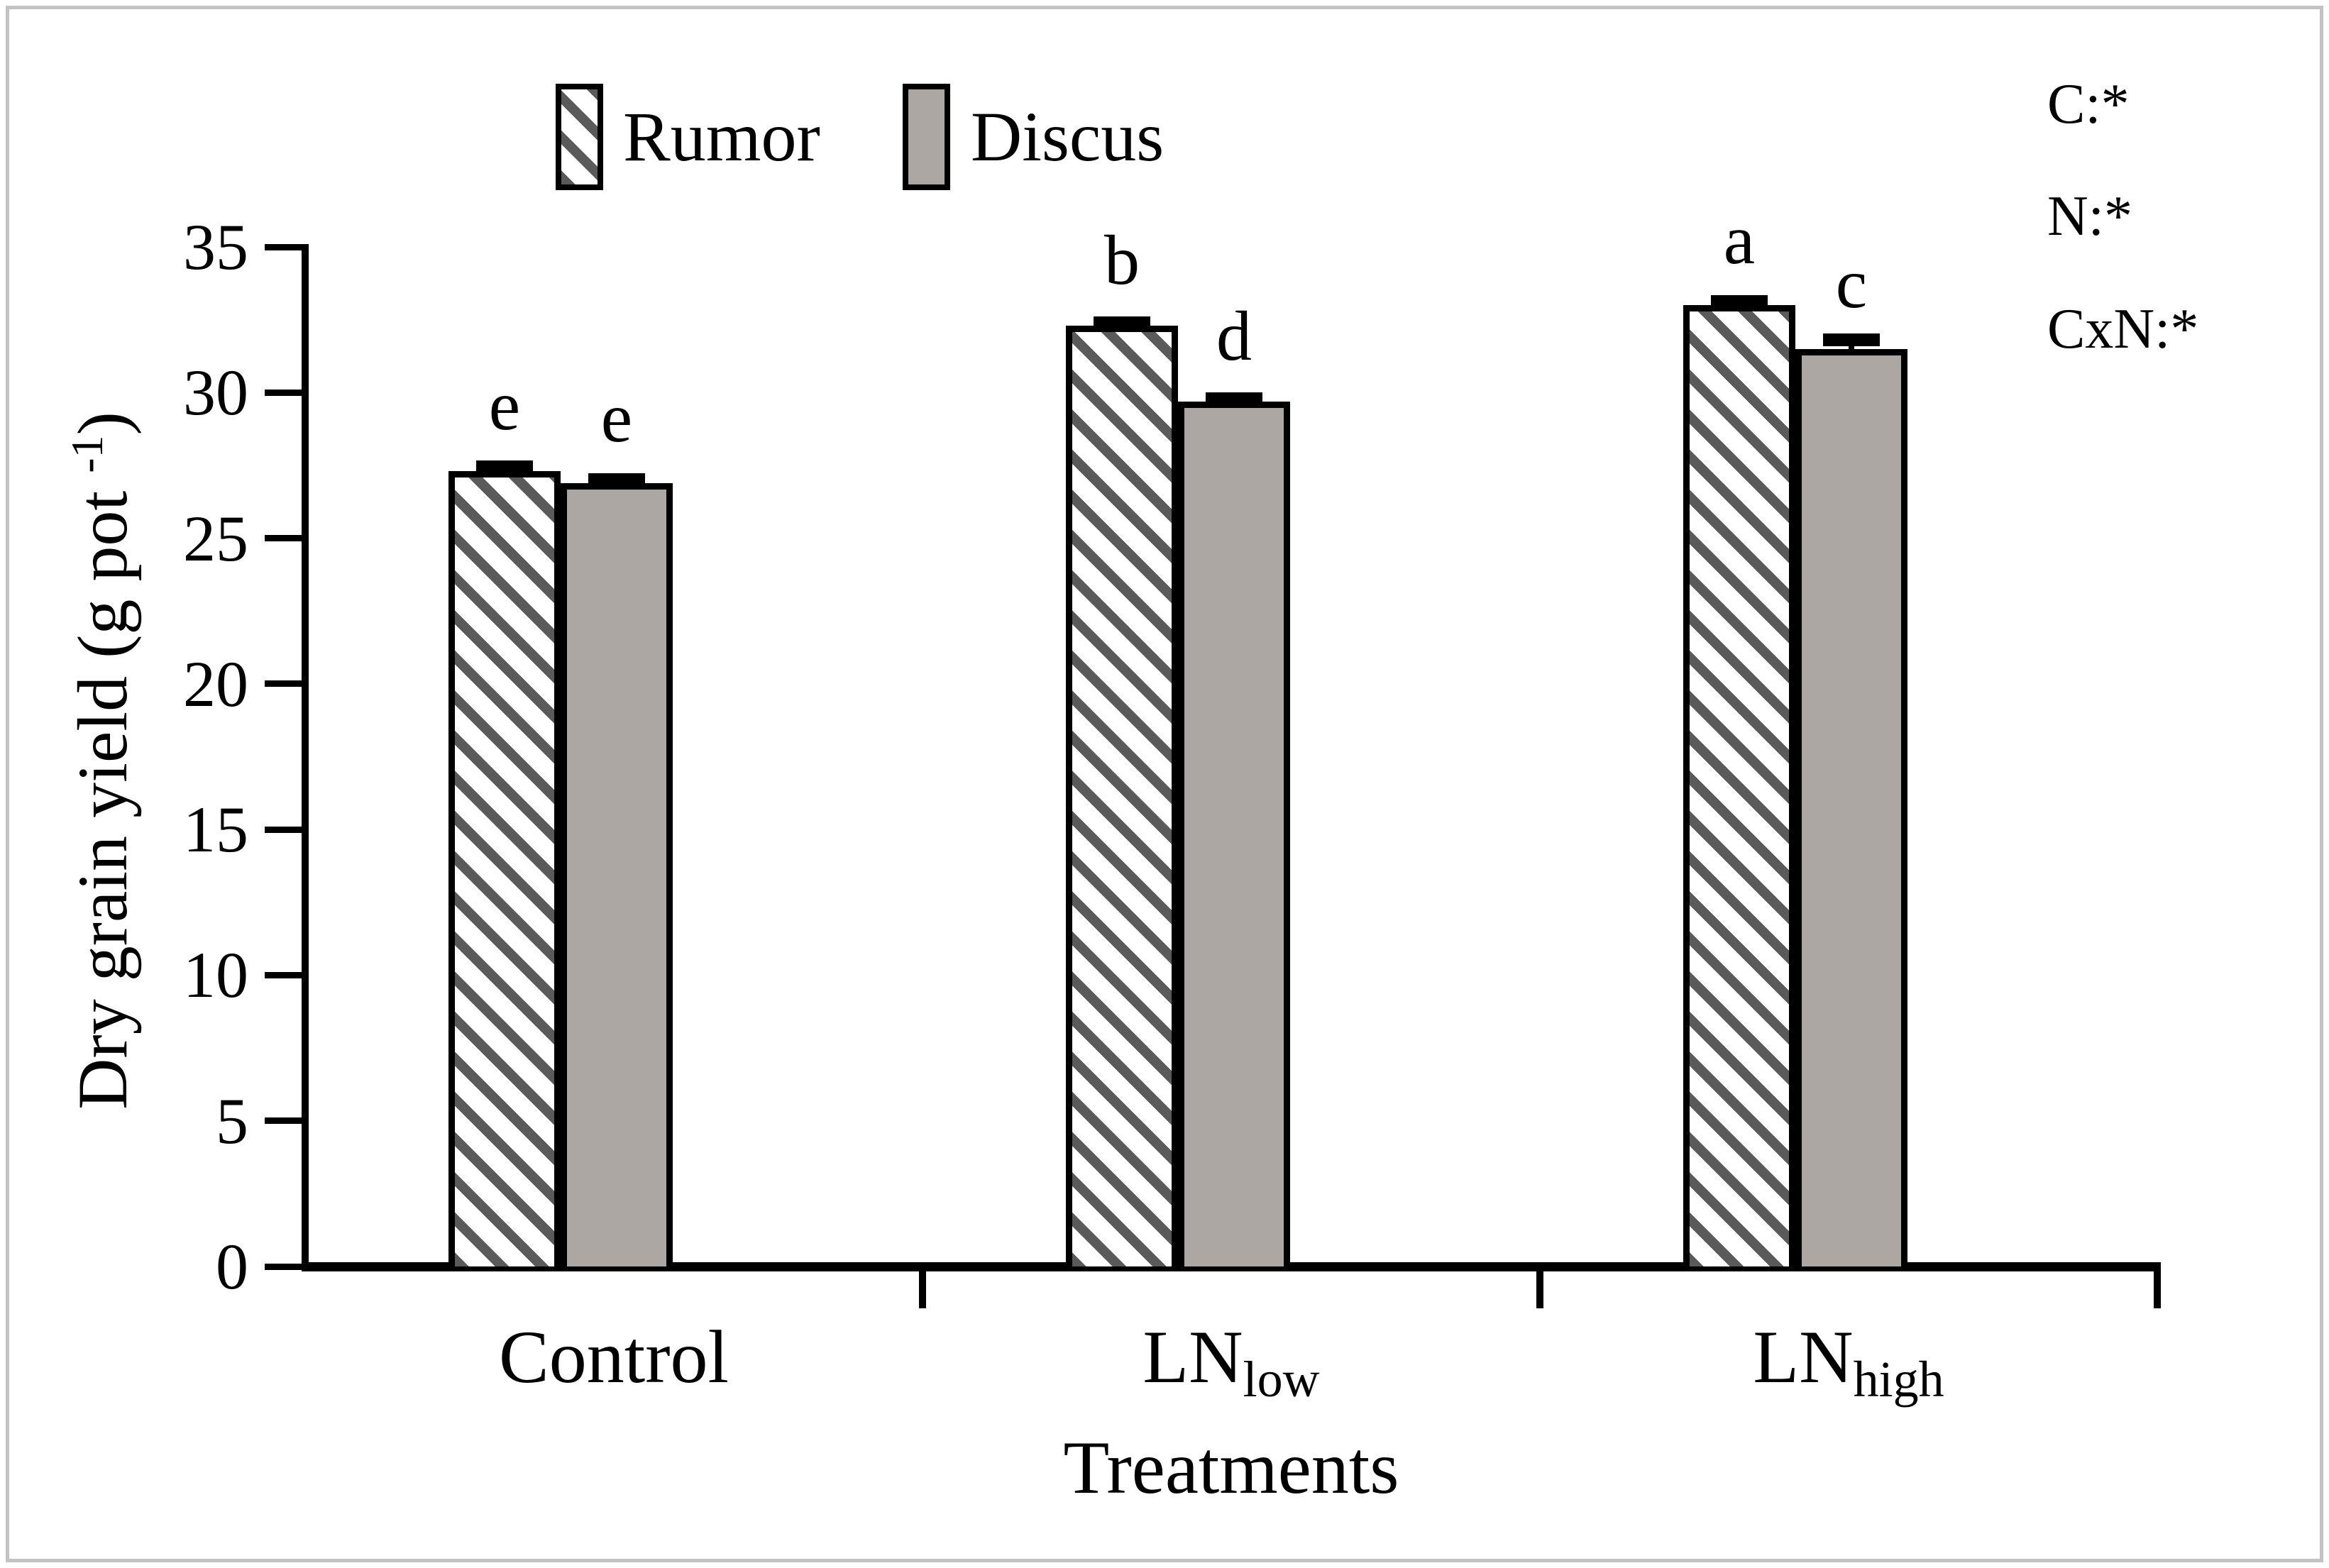  What do you see at coordinates (926, 137) in the screenshot?
I see `legend-swatch-discus` at bounding box center [926, 137].